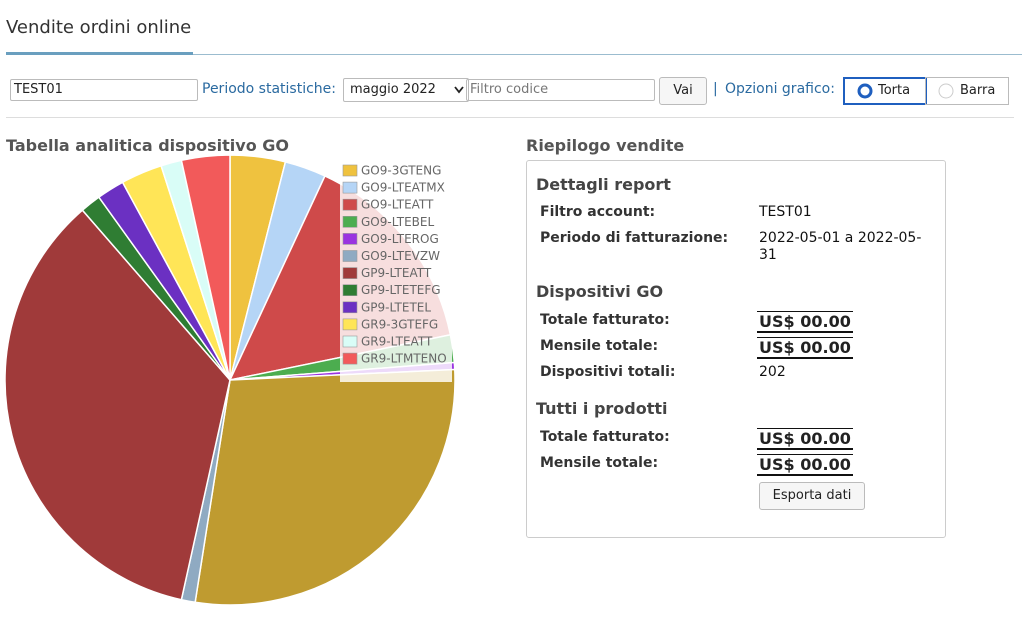 The width and height of the screenshot is (1022, 626). What do you see at coordinates (403, 188) in the screenshot?
I see `legend-label: GO9-LTEATMX` at bounding box center [403, 188].